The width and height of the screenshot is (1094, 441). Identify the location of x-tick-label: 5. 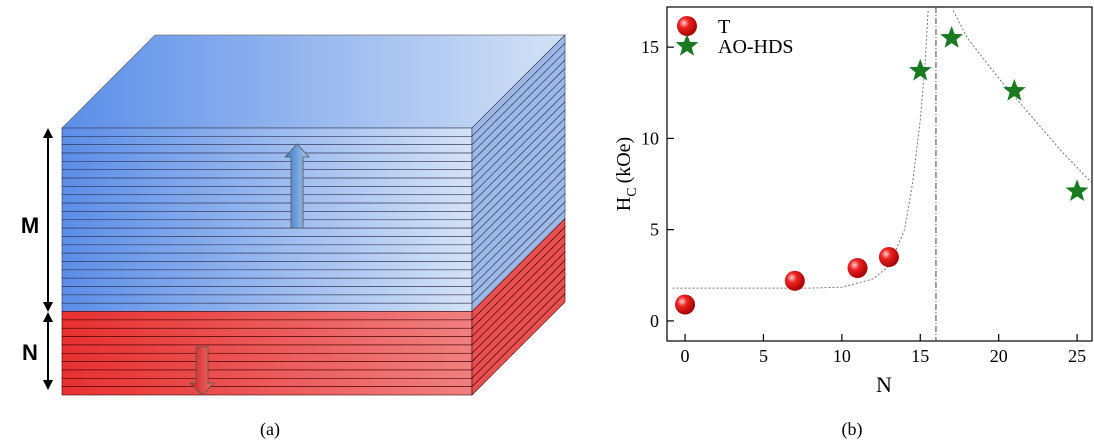
(763, 356).